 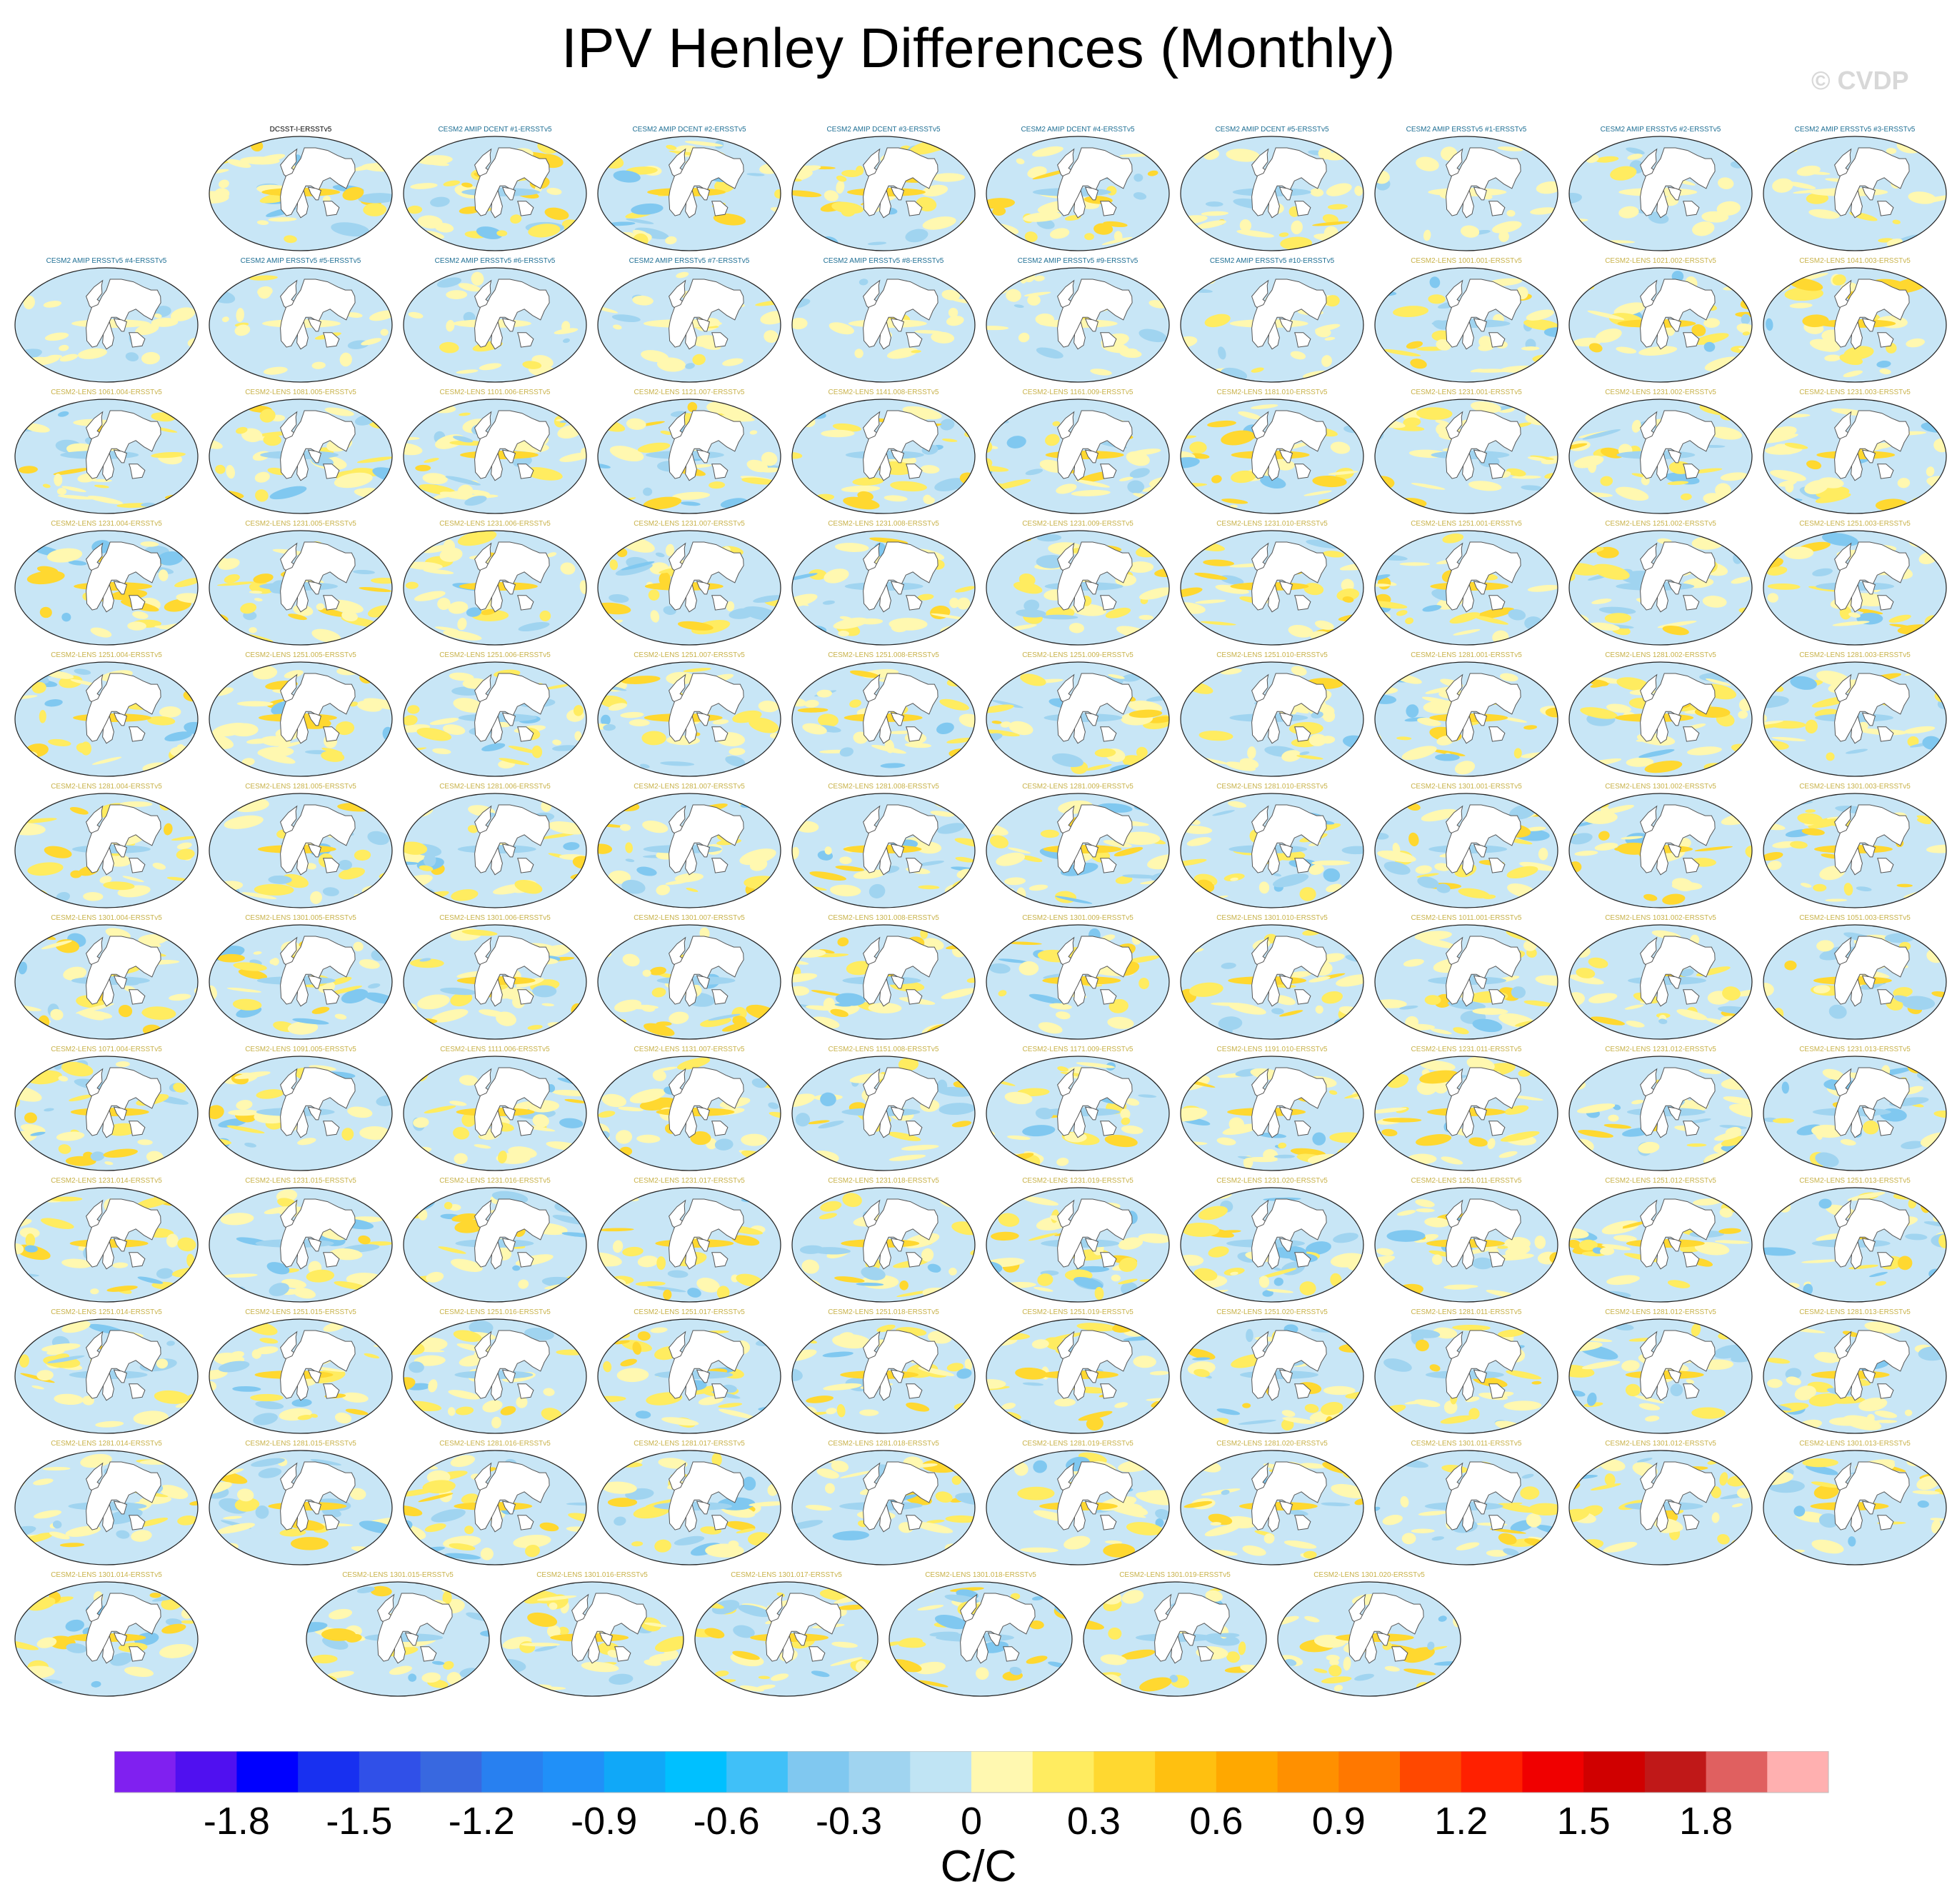 I want to click on map-panel: CESM2-LENS 1301.014-ERSSTv5, so click(x=106, y=1634).